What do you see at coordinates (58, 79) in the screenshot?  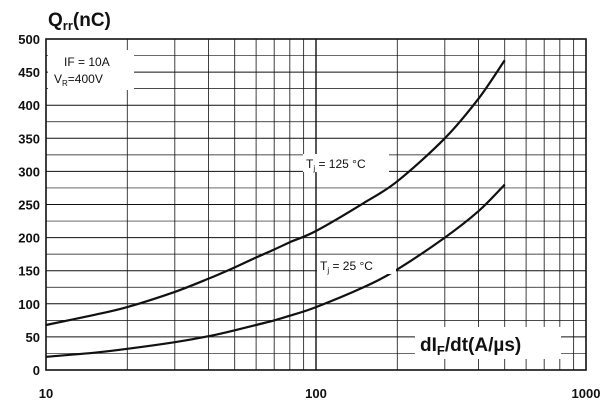 I see `condition-voltage-main: V` at bounding box center [58, 79].